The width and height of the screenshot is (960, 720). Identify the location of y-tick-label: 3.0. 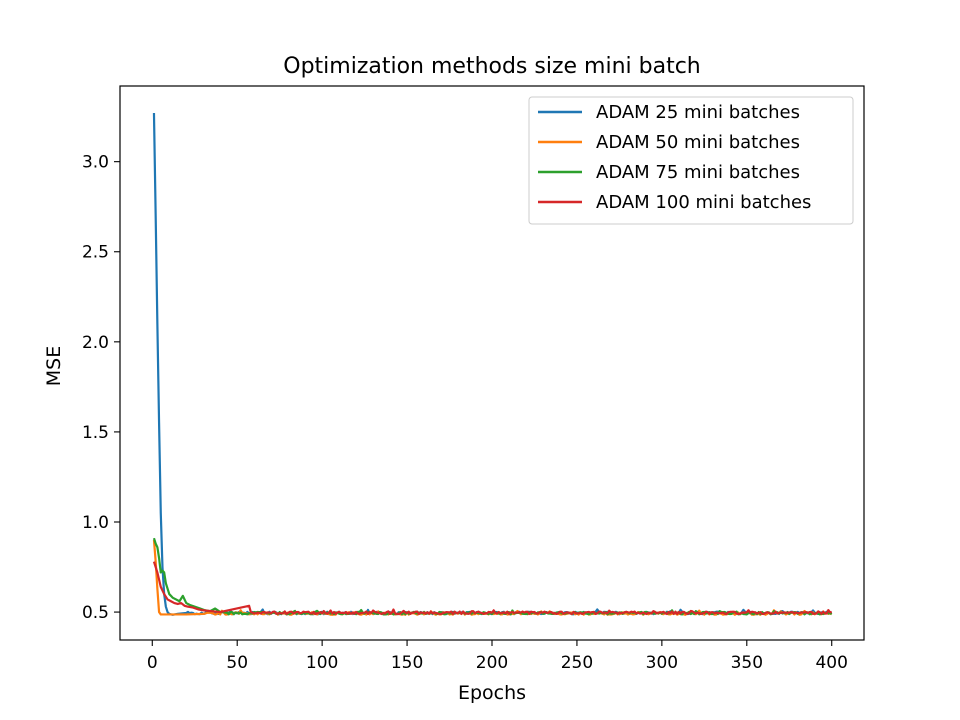
(95, 163).